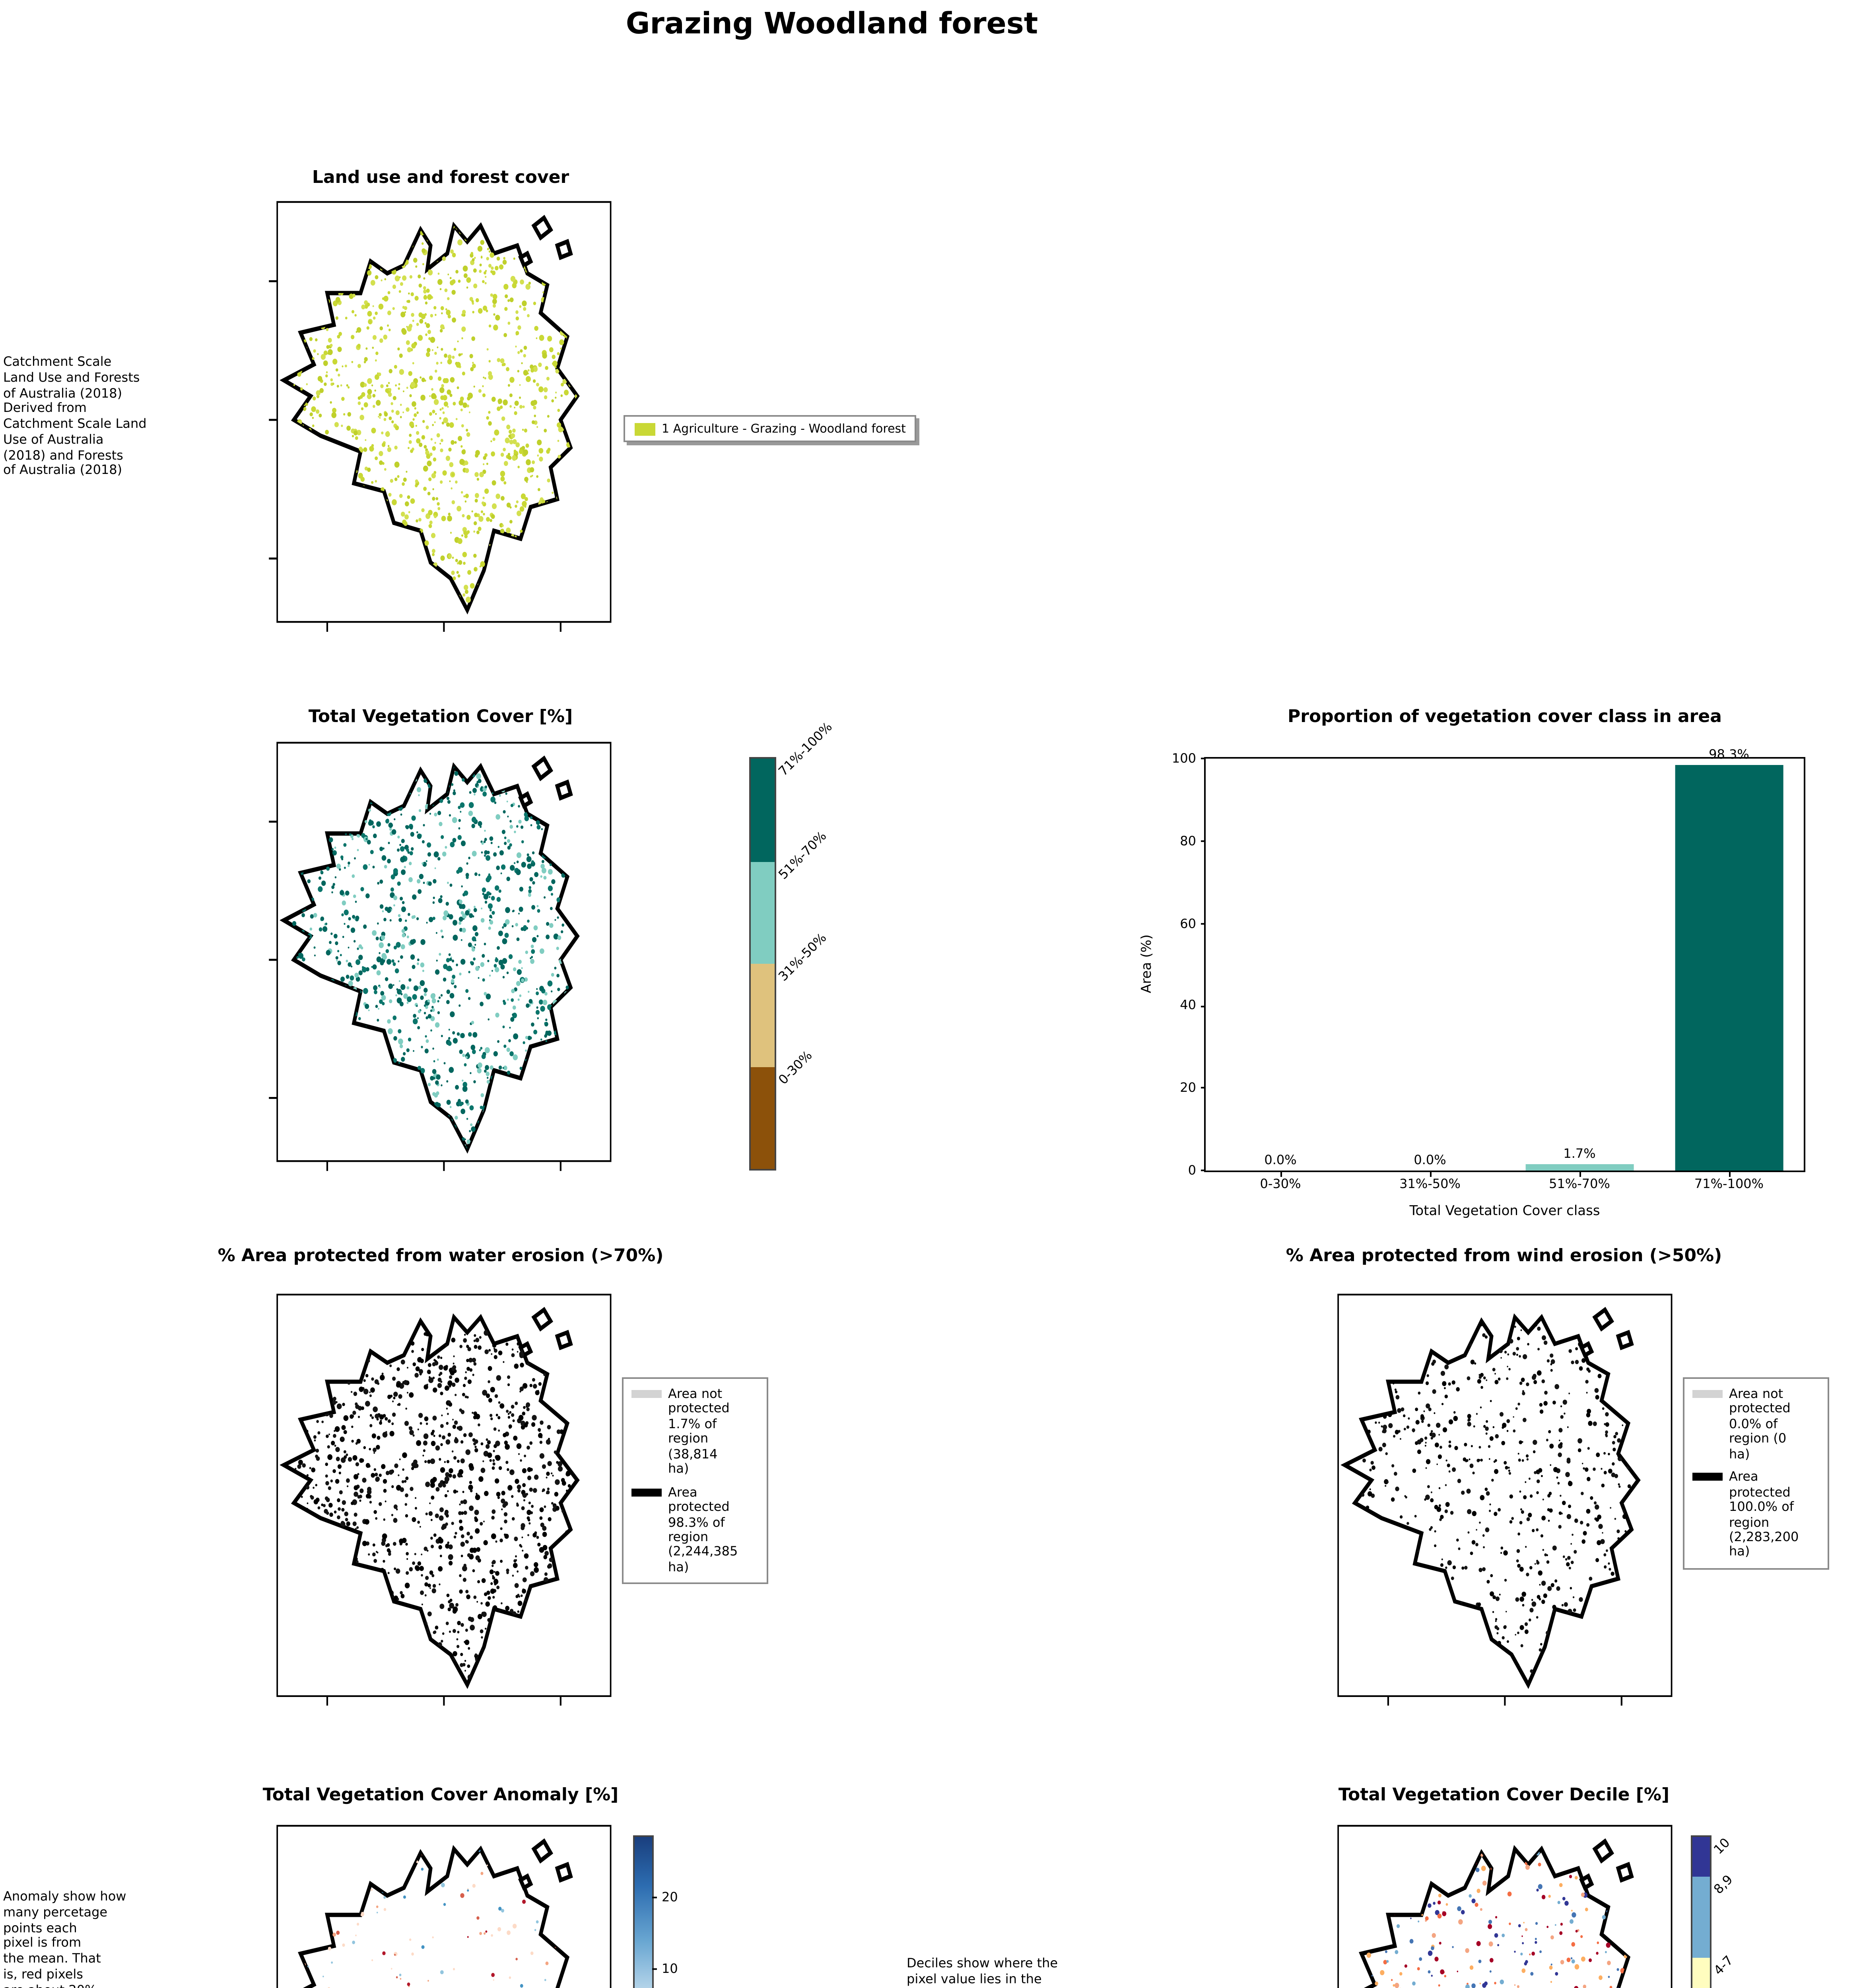 The width and height of the screenshot is (1863, 1988). I want to click on anomaly-cb-tick: 20, so click(670, 1897).